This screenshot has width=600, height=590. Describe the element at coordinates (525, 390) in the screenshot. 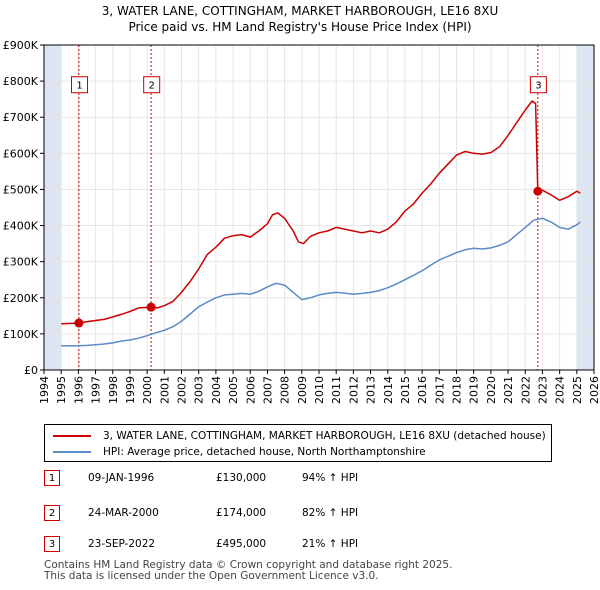

I see `x-tick-label: 2022` at that location.